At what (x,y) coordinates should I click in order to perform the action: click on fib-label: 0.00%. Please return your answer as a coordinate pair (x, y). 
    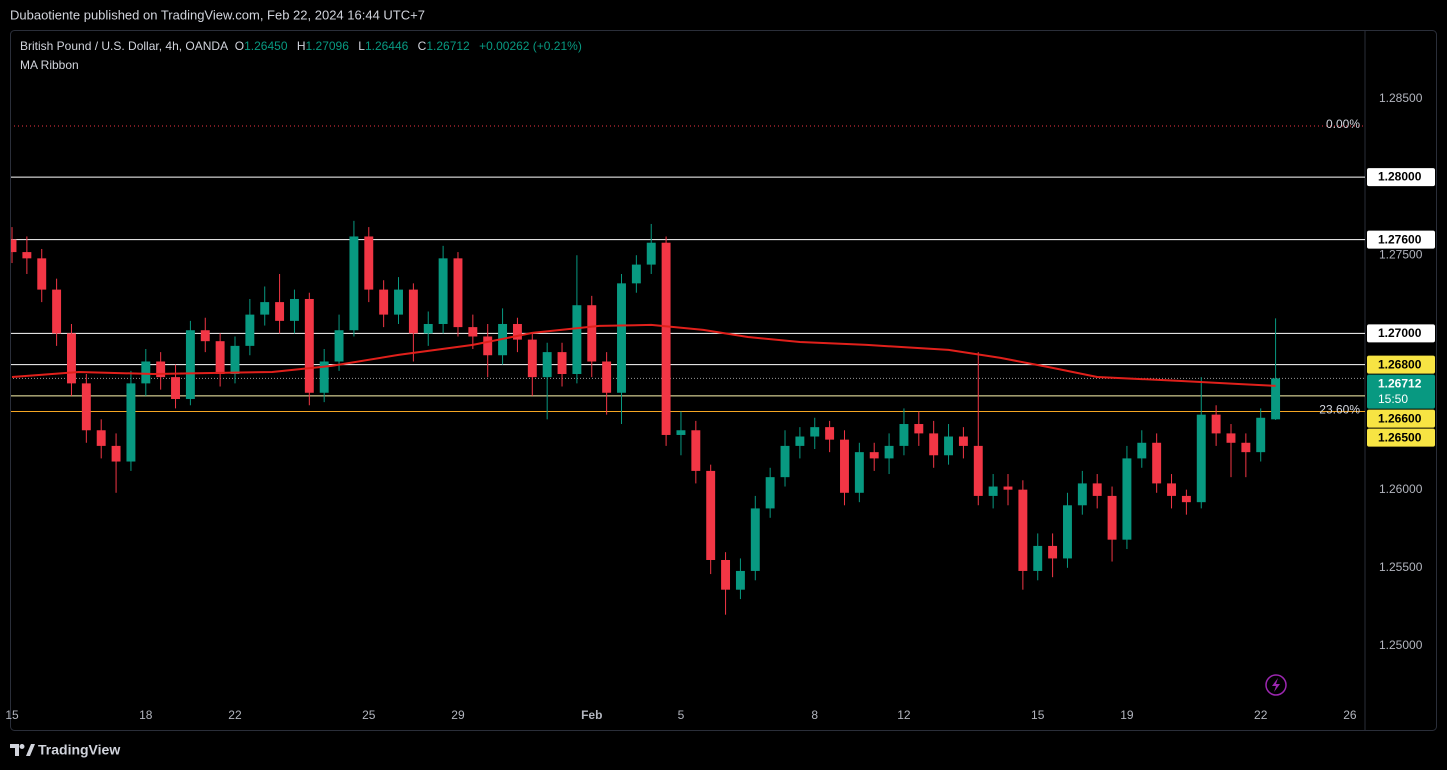
    Looking at the image, I should click on (1343, 124).